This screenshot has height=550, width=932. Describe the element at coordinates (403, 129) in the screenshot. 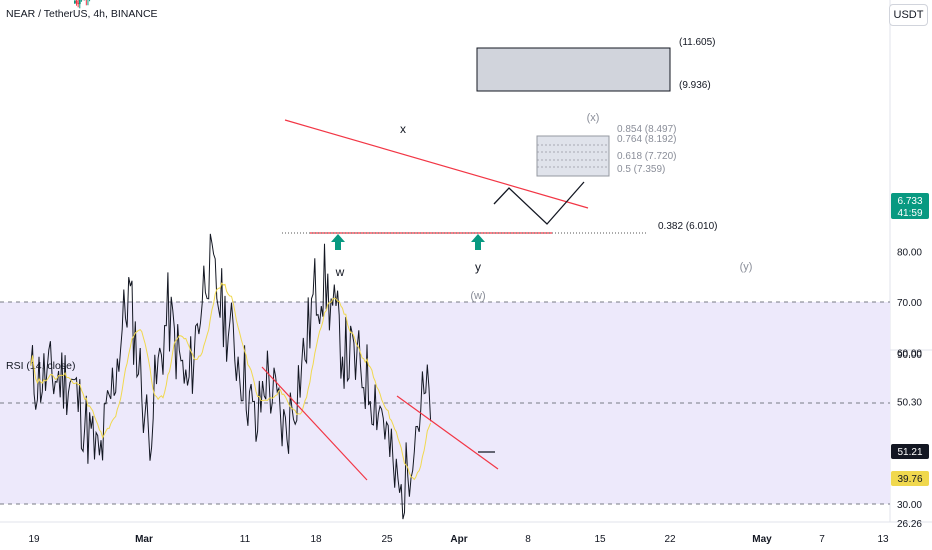

I see `wave-label-x: x` at that location.